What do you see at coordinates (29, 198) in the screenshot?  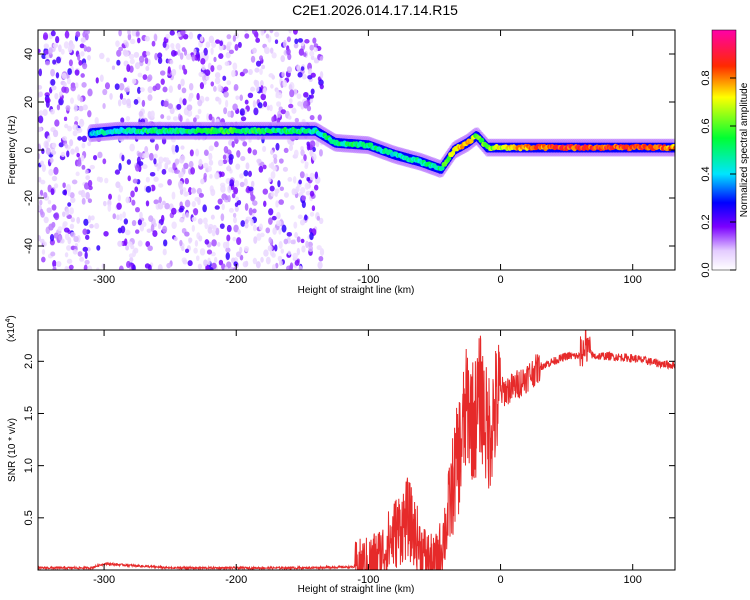 I see `y-tick-label: -20` at bounding box center [29, 198].